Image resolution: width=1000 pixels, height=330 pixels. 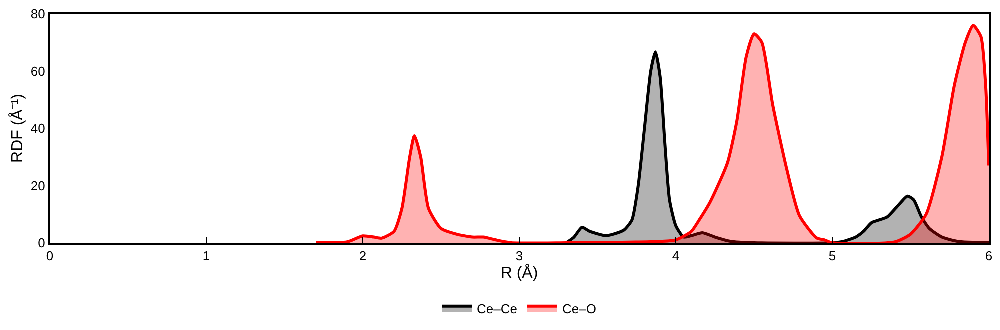 What do you see at coordinates (520, 256) in the screenshot?
I see `x-tick-label: 3` at bounding box center [520, 256].